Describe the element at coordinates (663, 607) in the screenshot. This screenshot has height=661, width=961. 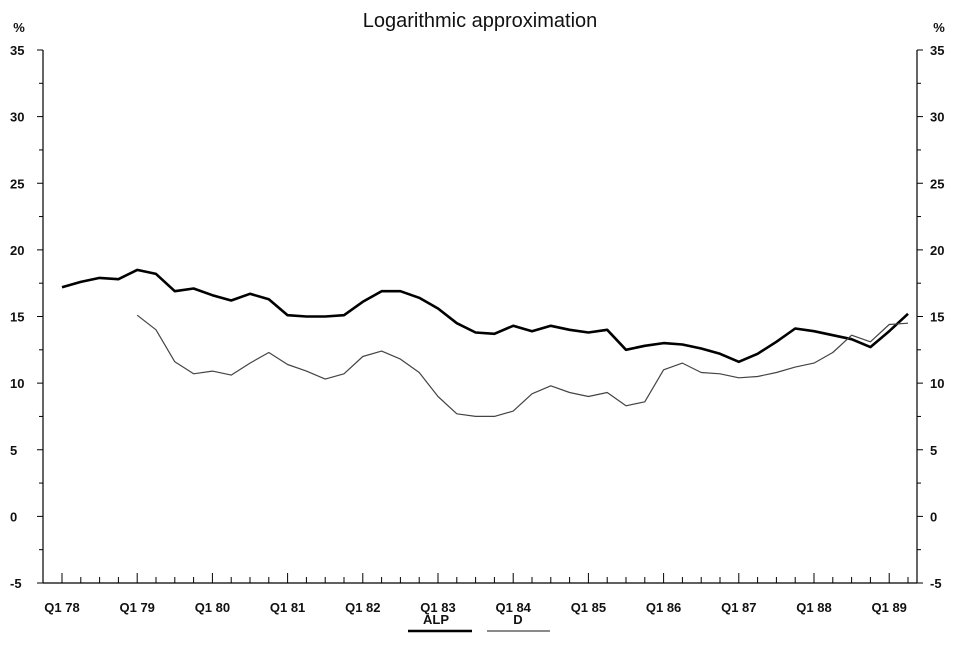
I see `x-tick-label: Q1 86` at that location.